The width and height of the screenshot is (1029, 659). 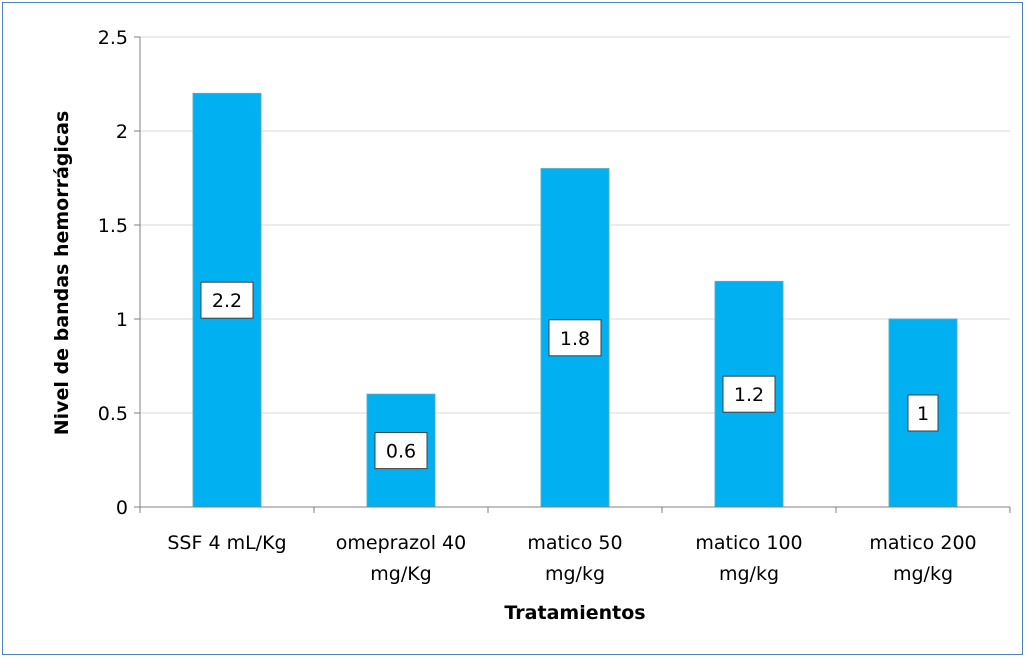 I want to click on data-label: 2.2, so click(x=227, y=301).